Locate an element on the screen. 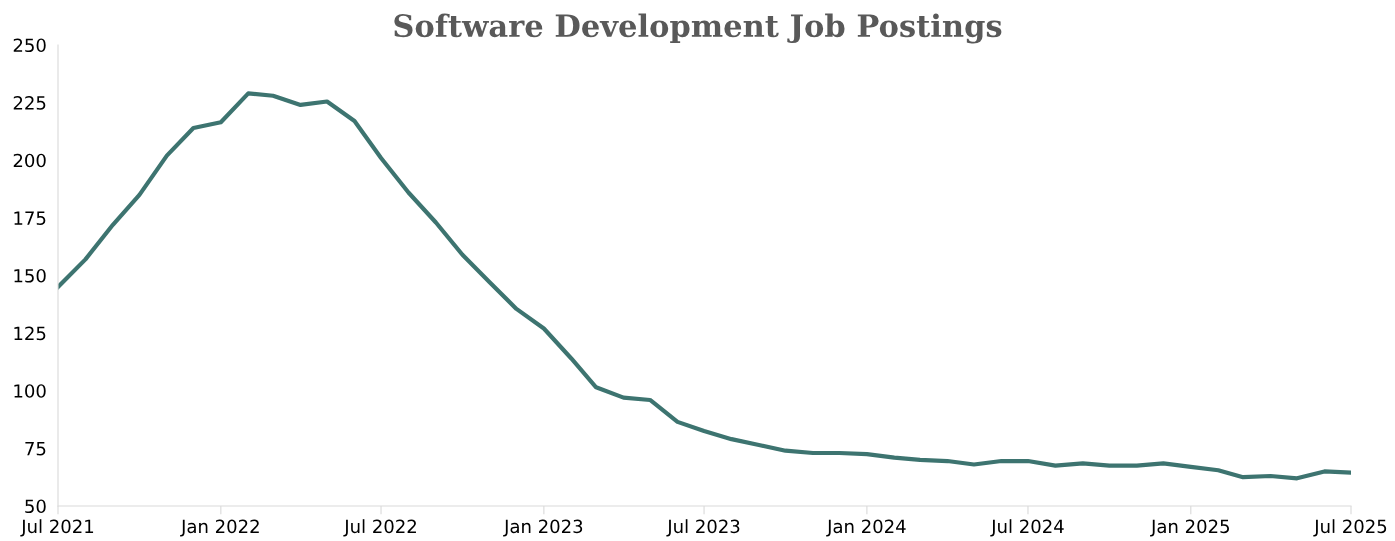 This screenshot has width=1395, height=541. x-tick-label: Jan 2025 is located at coordinates (1189, 528).